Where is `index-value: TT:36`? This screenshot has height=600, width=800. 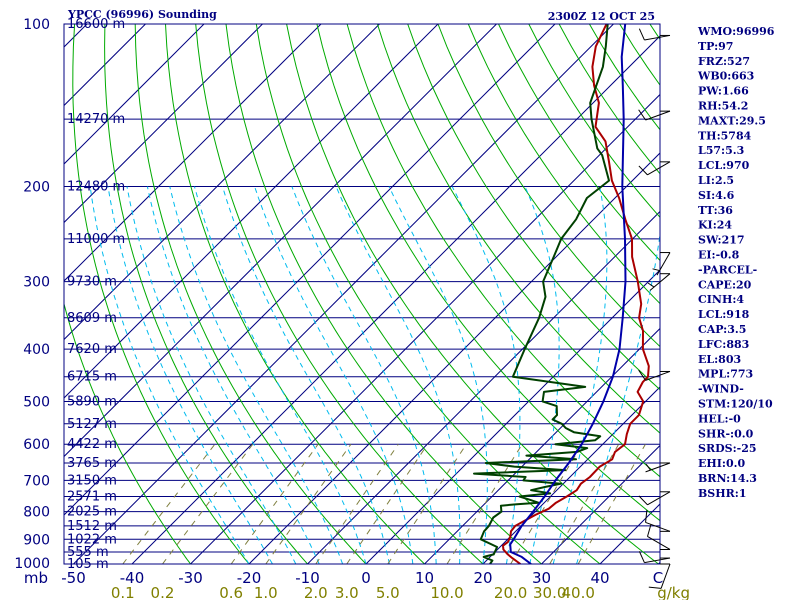 index-value: TT:36 is located at coordinates (715, 210).